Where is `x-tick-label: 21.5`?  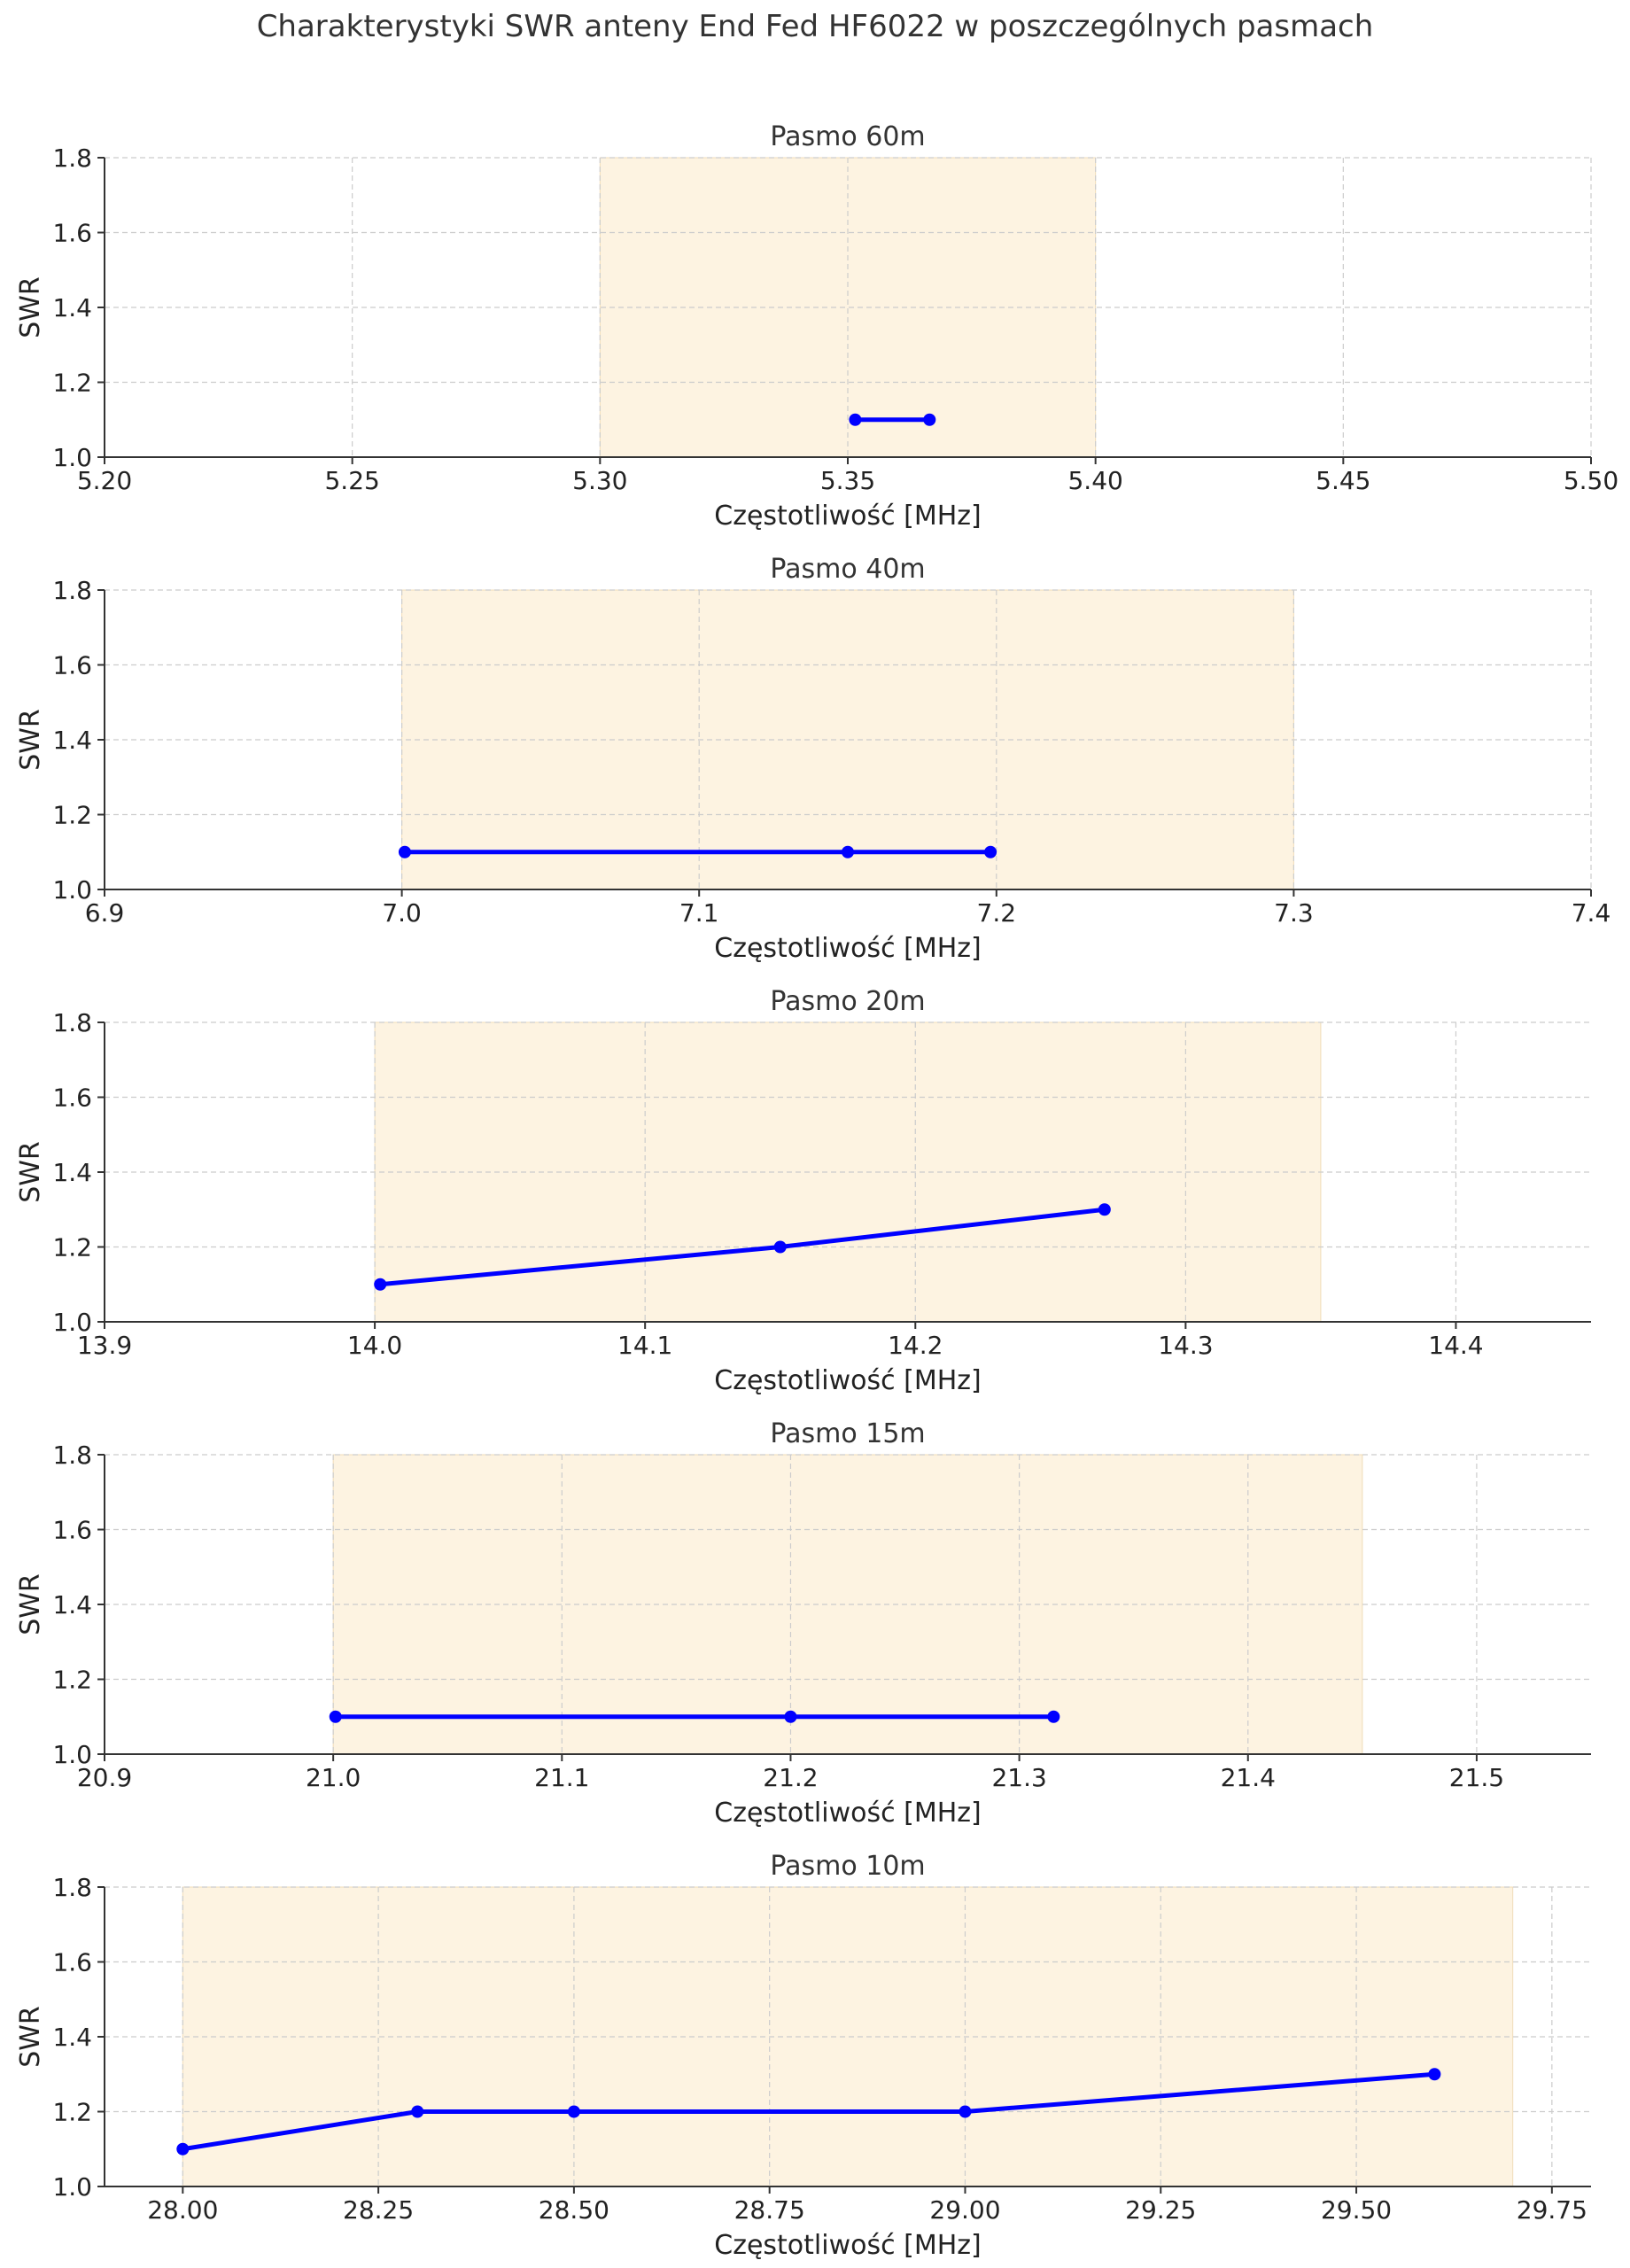 x-tick-label: 21.5 is located at coordinates (1476, 1777).